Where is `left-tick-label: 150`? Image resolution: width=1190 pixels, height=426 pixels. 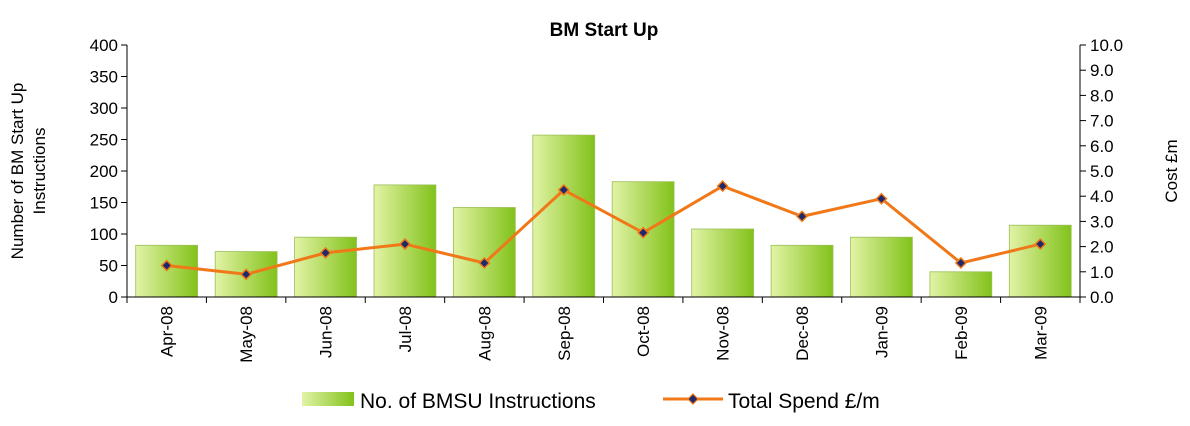 left-tick-label: 150 is located at coordinates (104, 203).